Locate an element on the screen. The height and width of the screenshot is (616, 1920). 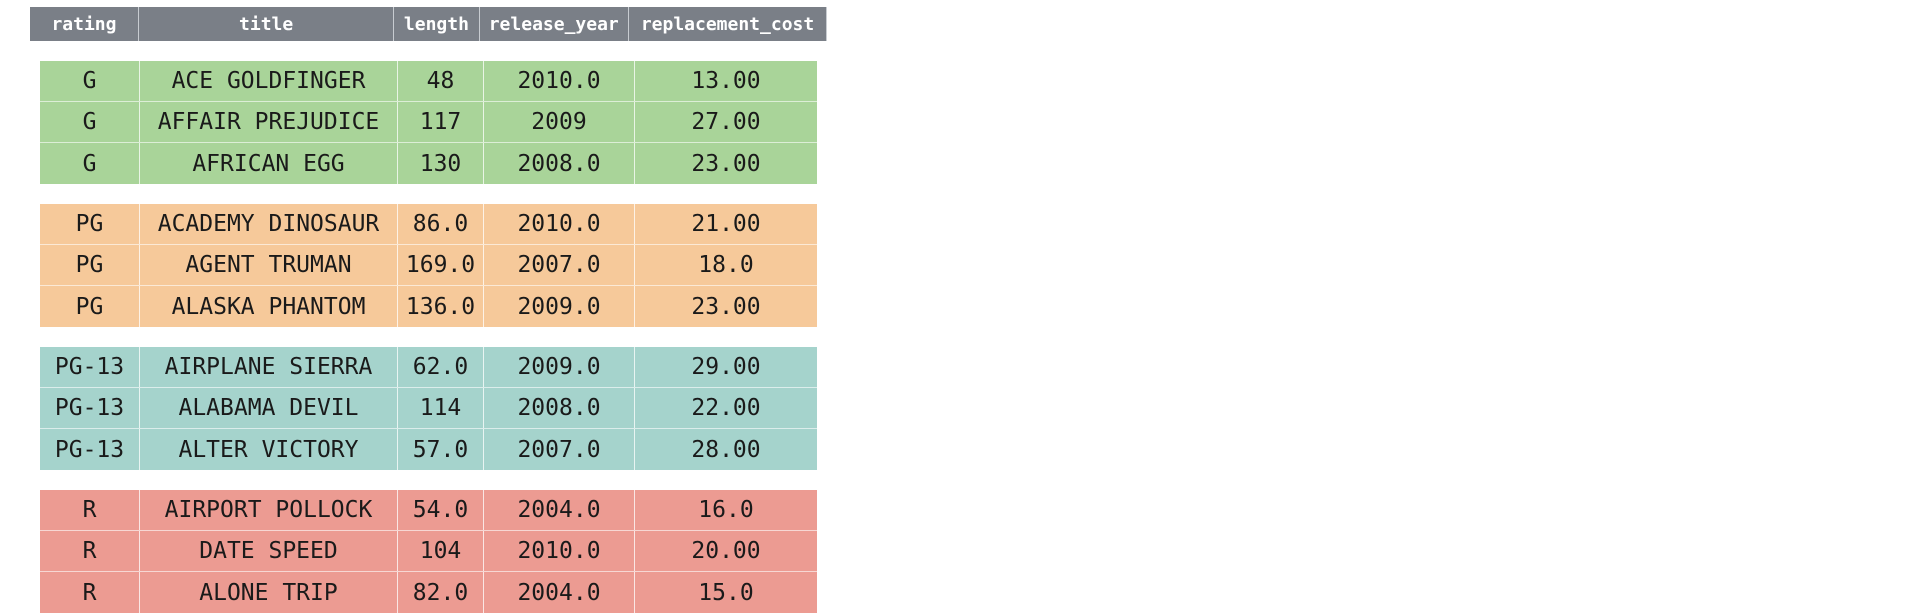
table-row: R AIRPORT POLLOCK 54.0 2004.0 16.0 is located at coordinates (428, 510).